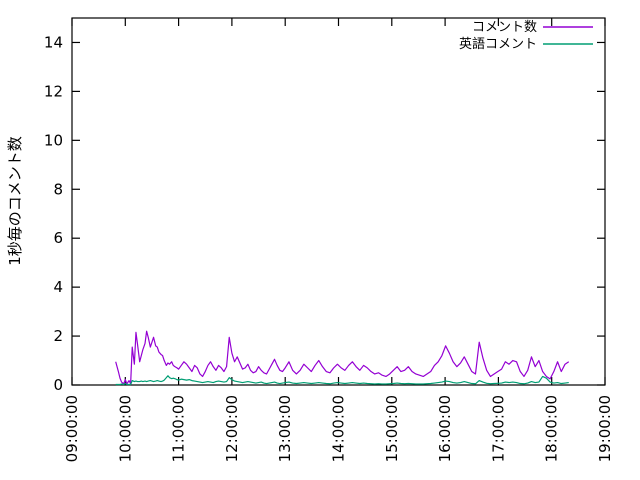  What do you see at coordinates (125, 428) in the screenshot?
I see `x-tick-label: 10:00:00` at bounding box center [125, 428].